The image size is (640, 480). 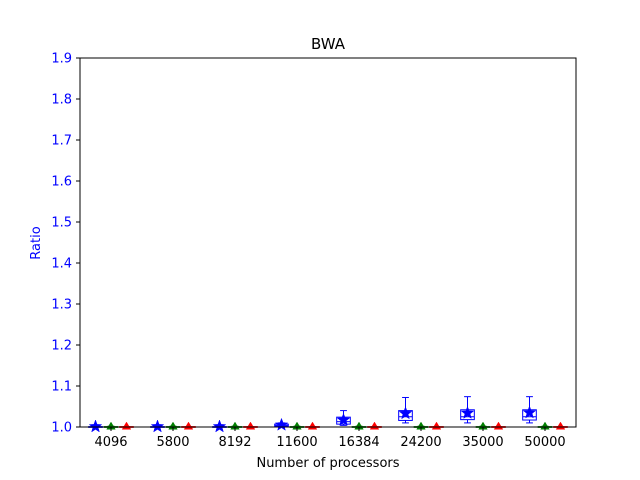 I want to click on y-tick-label: 1.7, so click(x=61, y=141).